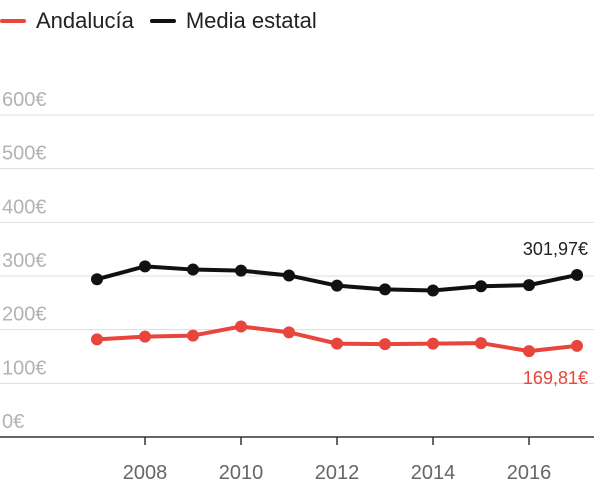 The height and width of the screenshot is (500, 600). What do you see at coordinates (251, 20) in the screenshot?
I see `legend-label-media-estatal: Media estatal` at bounding box center [251, 20].